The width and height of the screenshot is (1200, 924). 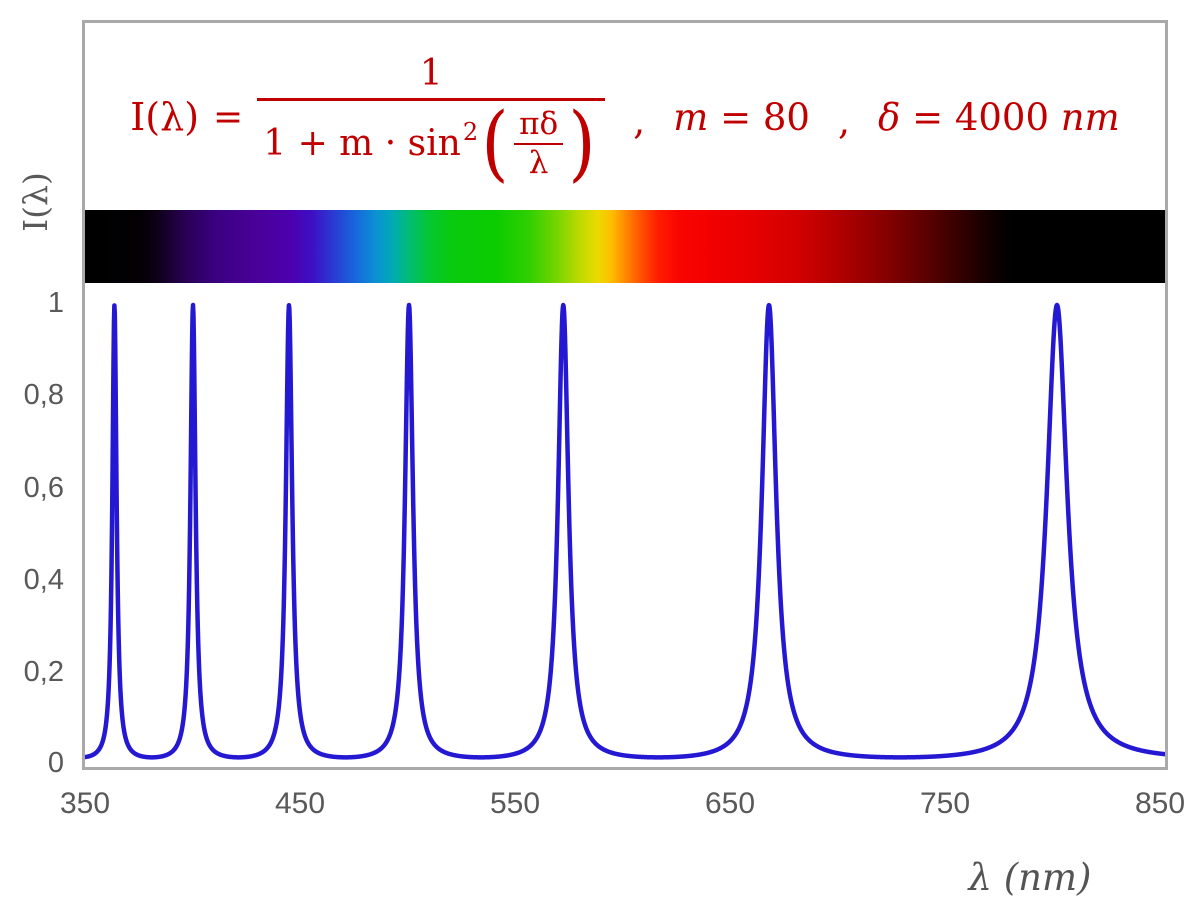 I want to click on x-tick: 750, so click(x=945, y=803).